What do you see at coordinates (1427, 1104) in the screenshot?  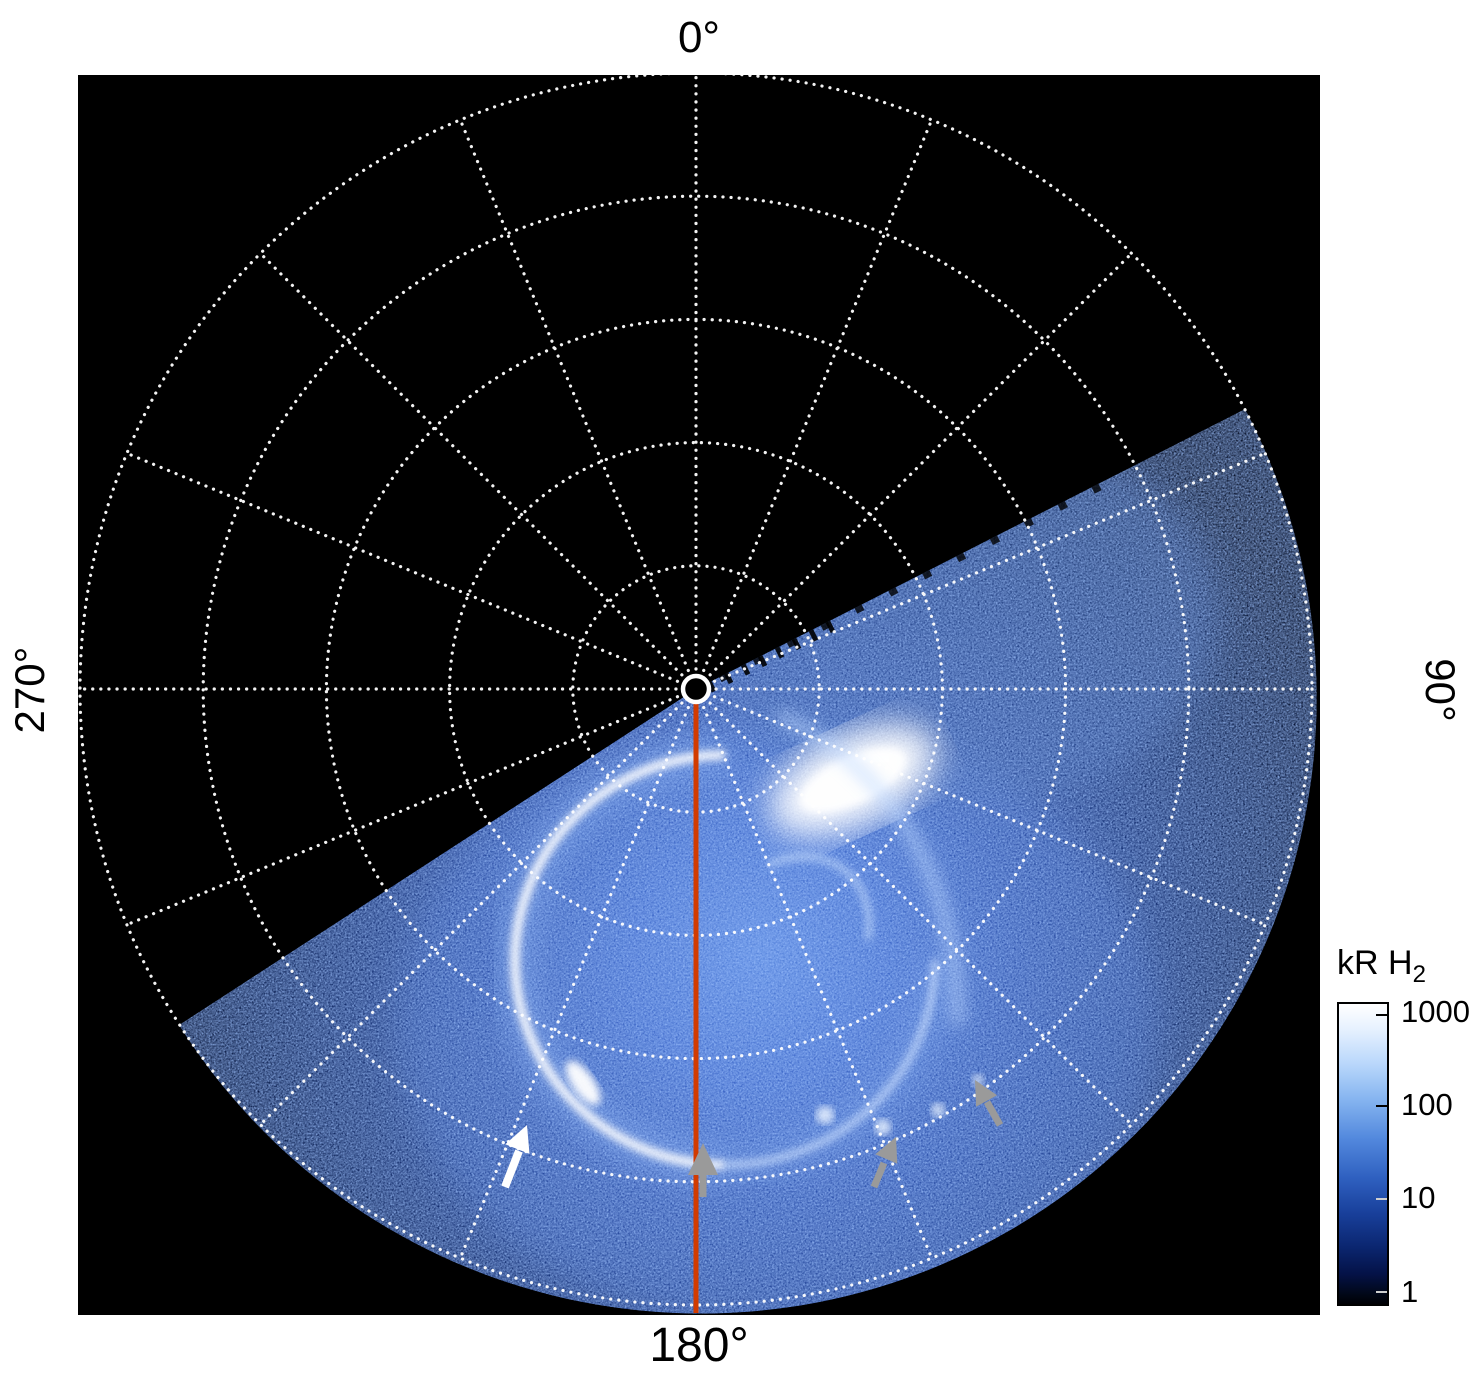 I see `colorbar-label-100: 100` at bounding box center [1427, 1104].